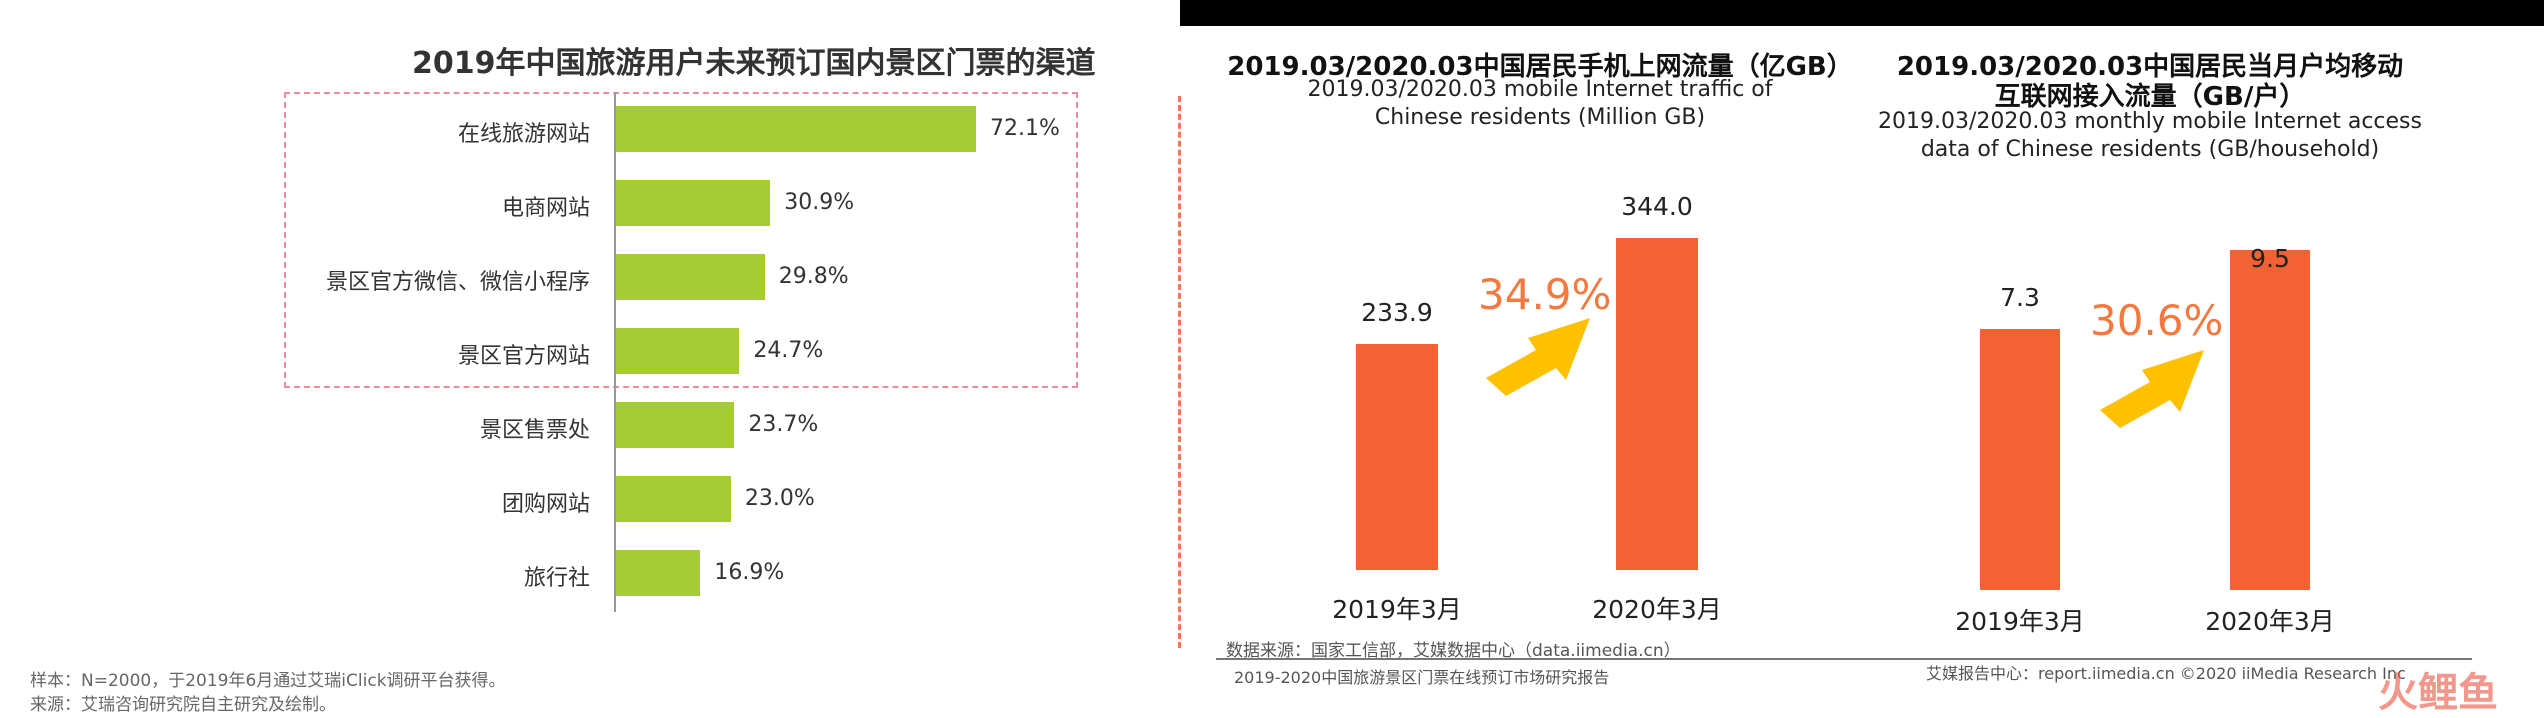 The width and height of the screenshot is (2544, 718). I want to click on chart2-title-line2: 互联网接入流量（GB/户）, so click(2150, 97).